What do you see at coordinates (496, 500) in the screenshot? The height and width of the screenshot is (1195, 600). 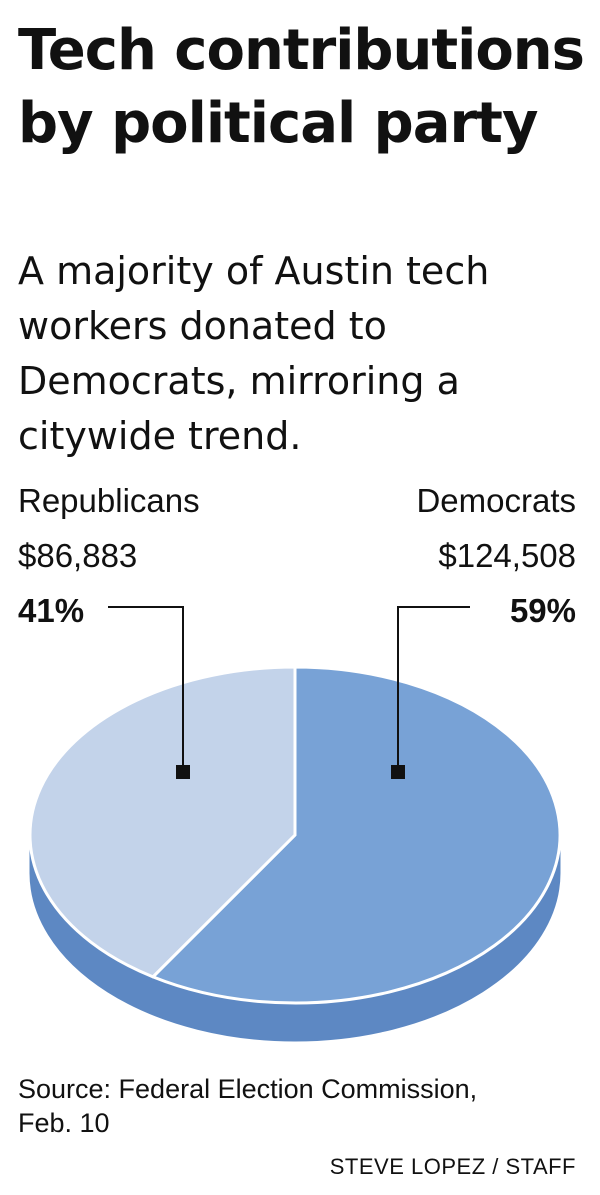 I see `democrats-label: Democrats` at bounding box center [496, 500].